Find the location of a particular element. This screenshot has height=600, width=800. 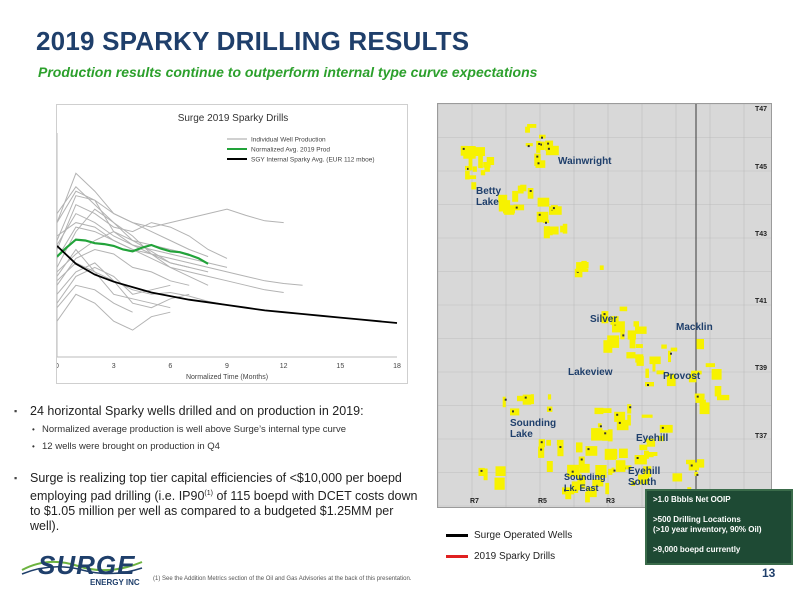

legend-sparky-drills: 2019 Sparky Drills is located at coordinates (509, 556).